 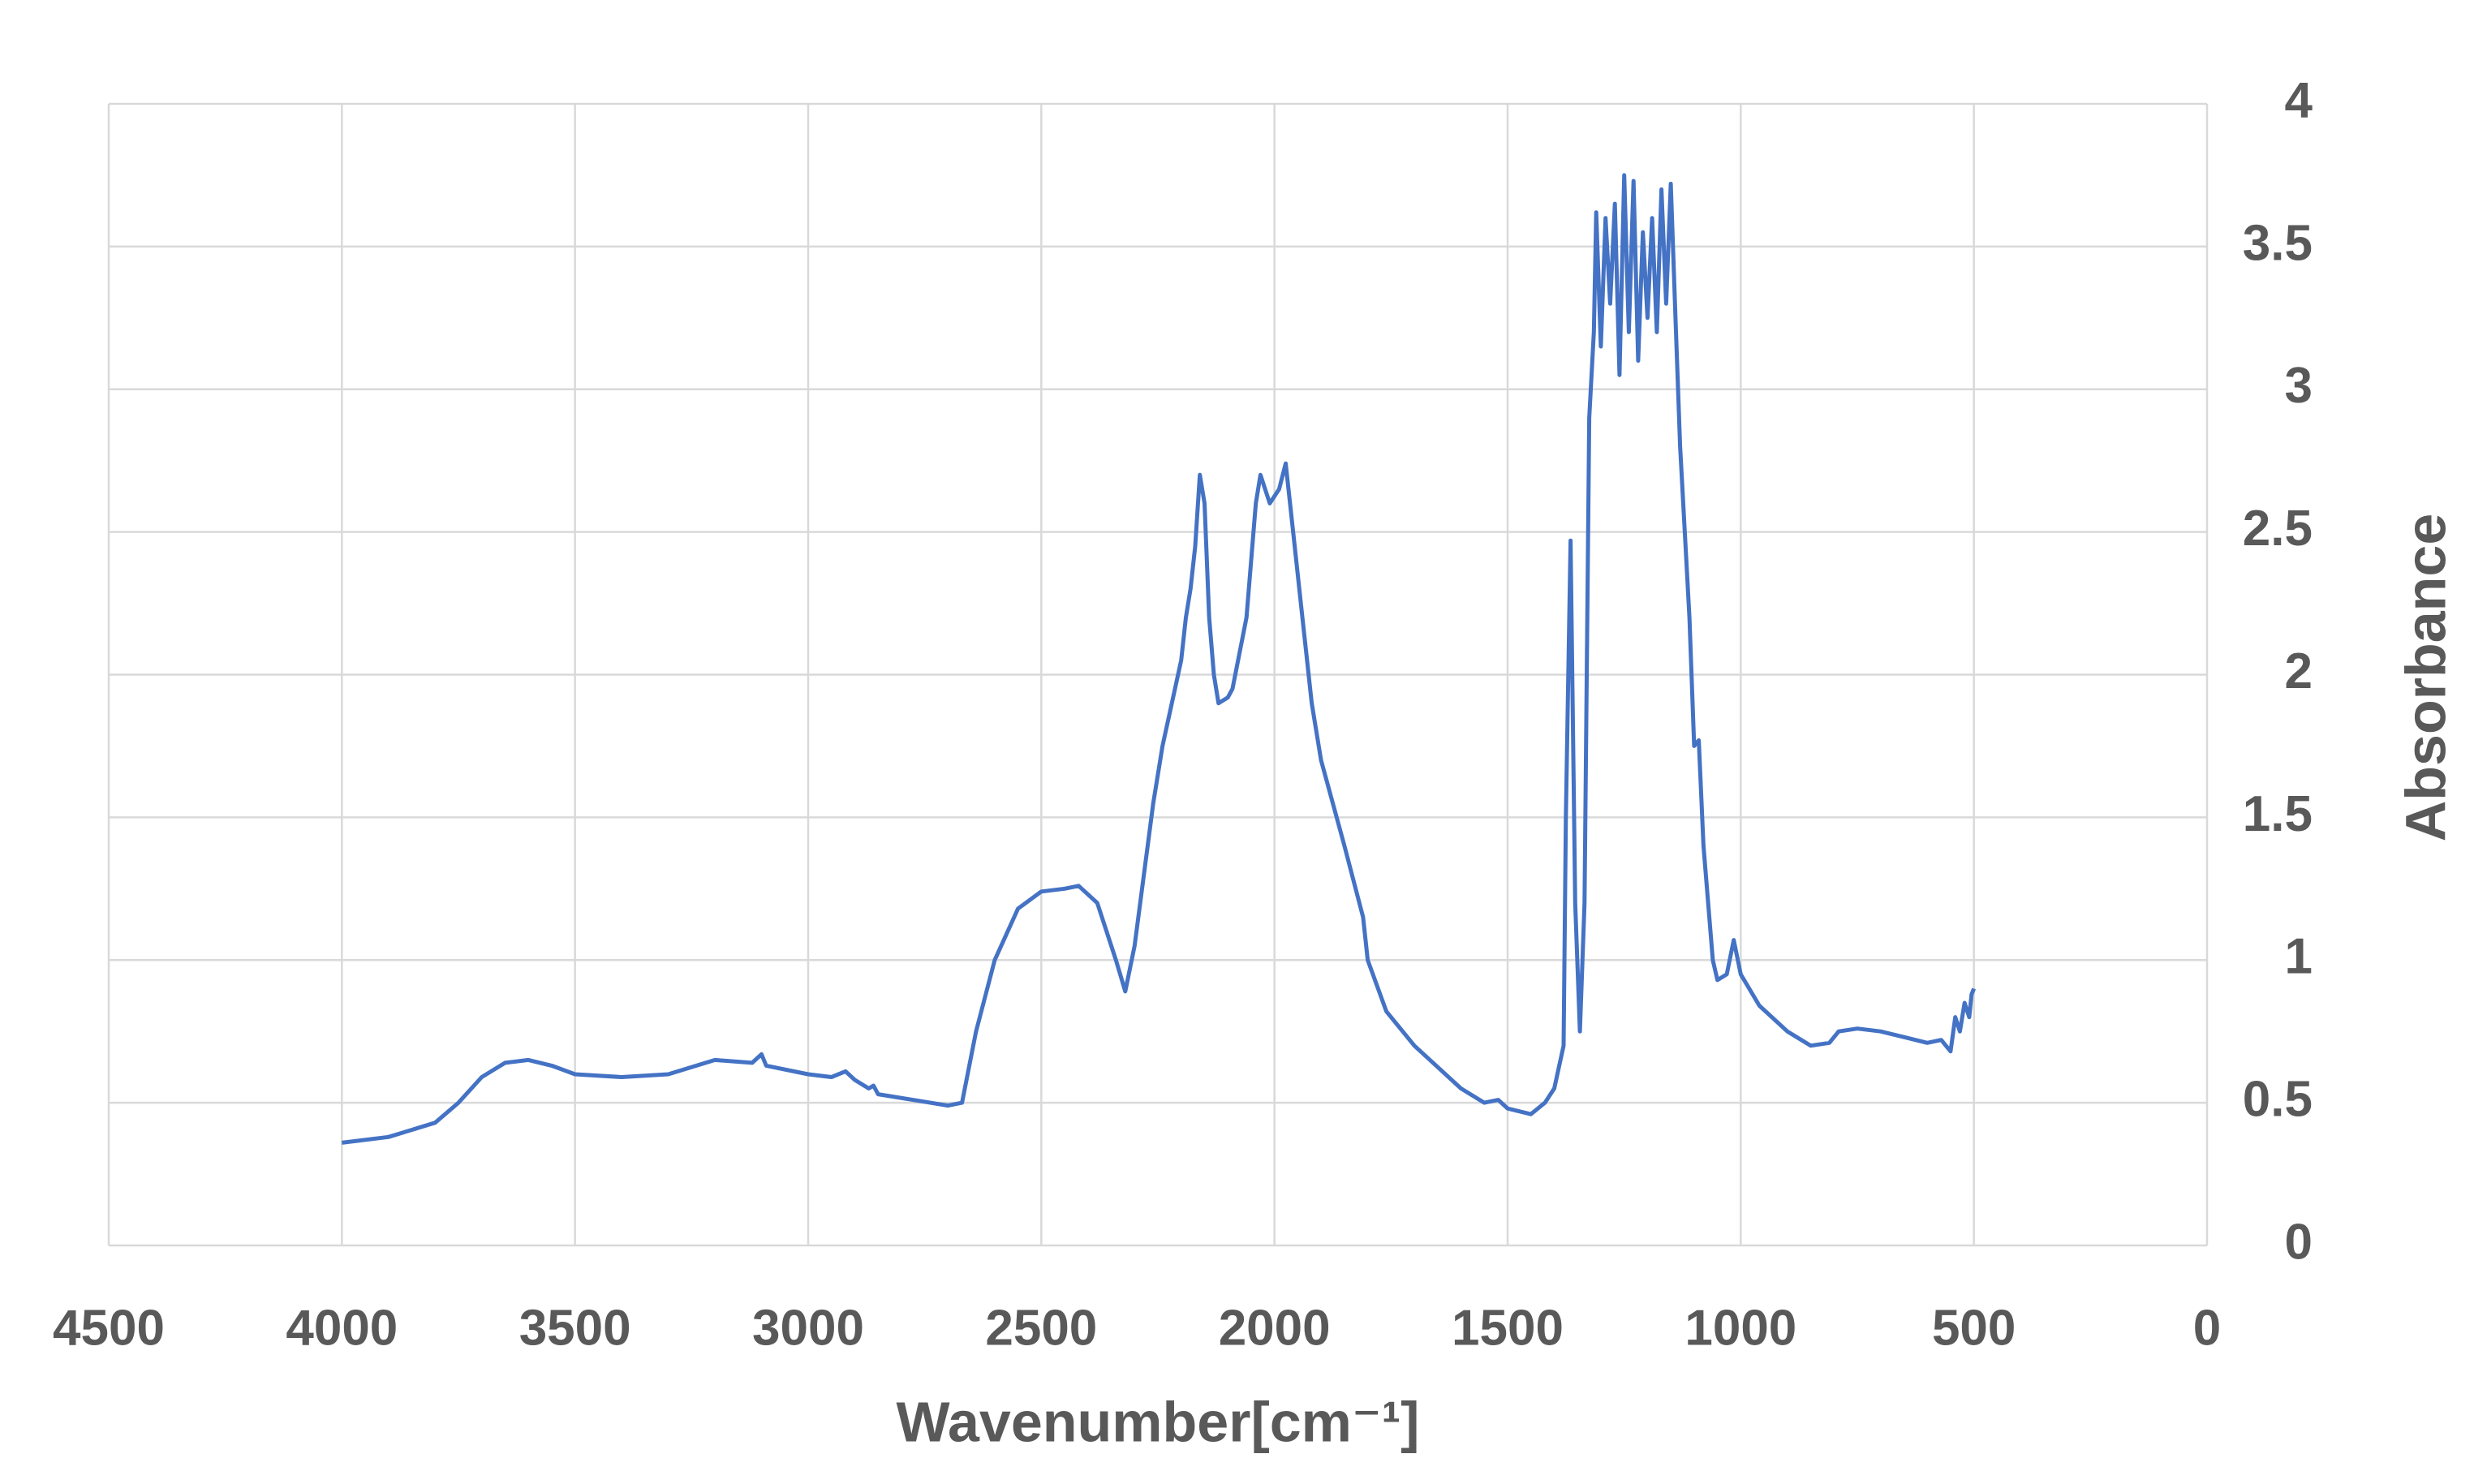 I want to click on x-tick-label: 2500, so click(x=1041, y=1328).